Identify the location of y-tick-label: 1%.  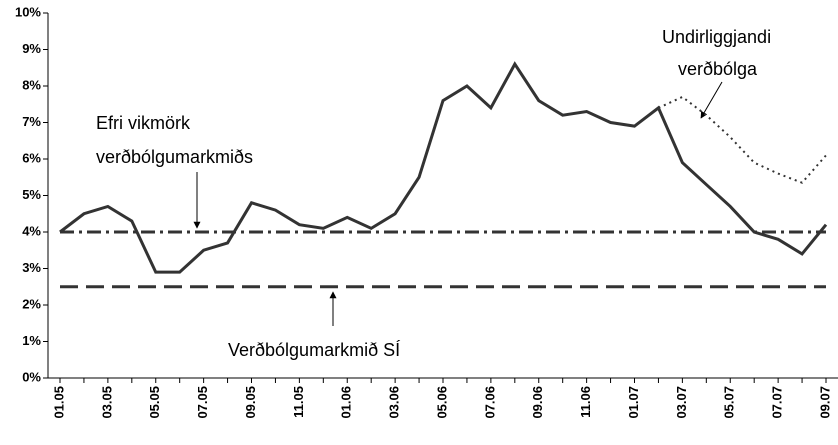
(31, 340).